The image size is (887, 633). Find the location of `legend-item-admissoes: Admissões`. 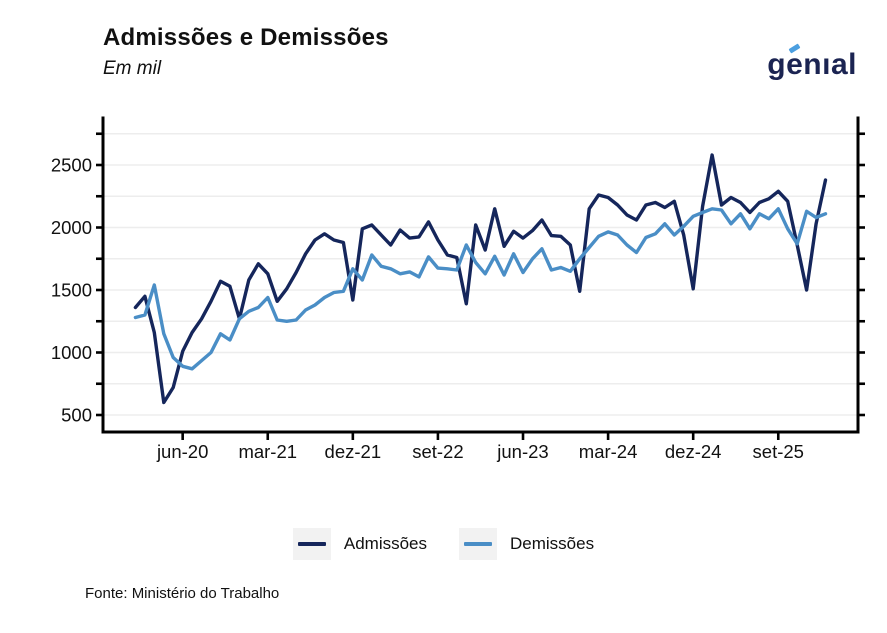

legend-item-admissoes: Admissões is located at coordinates (360, 544).